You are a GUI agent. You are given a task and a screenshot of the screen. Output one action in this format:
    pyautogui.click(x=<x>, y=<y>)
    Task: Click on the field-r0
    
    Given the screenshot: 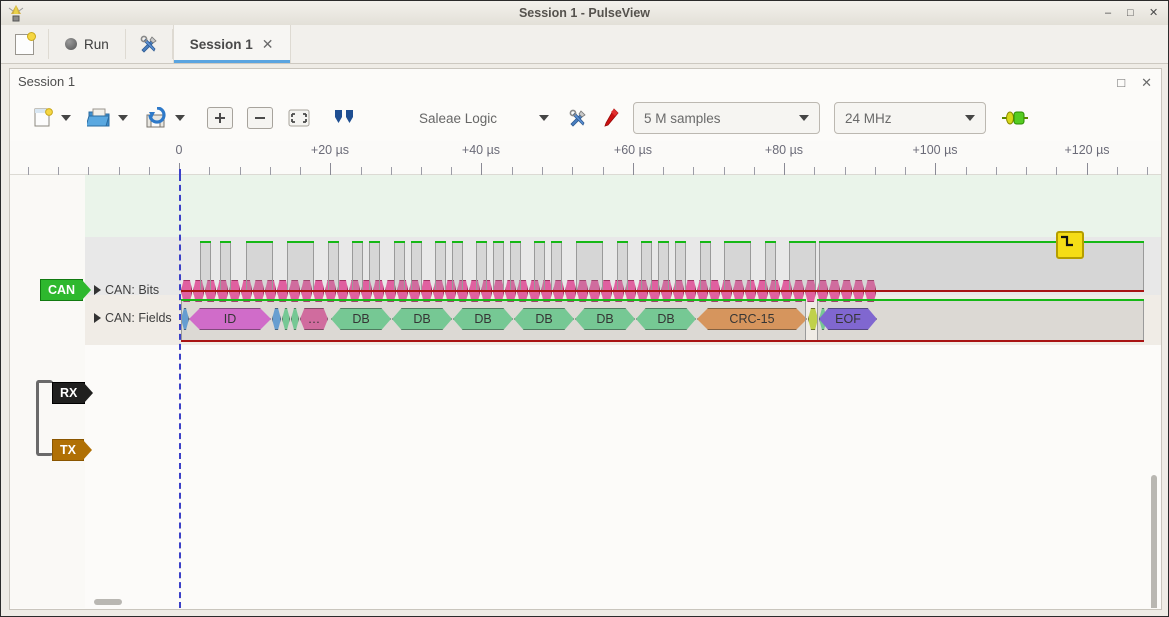 What is the action you would take?
    pyautogui.click(x=295, y=319)
    